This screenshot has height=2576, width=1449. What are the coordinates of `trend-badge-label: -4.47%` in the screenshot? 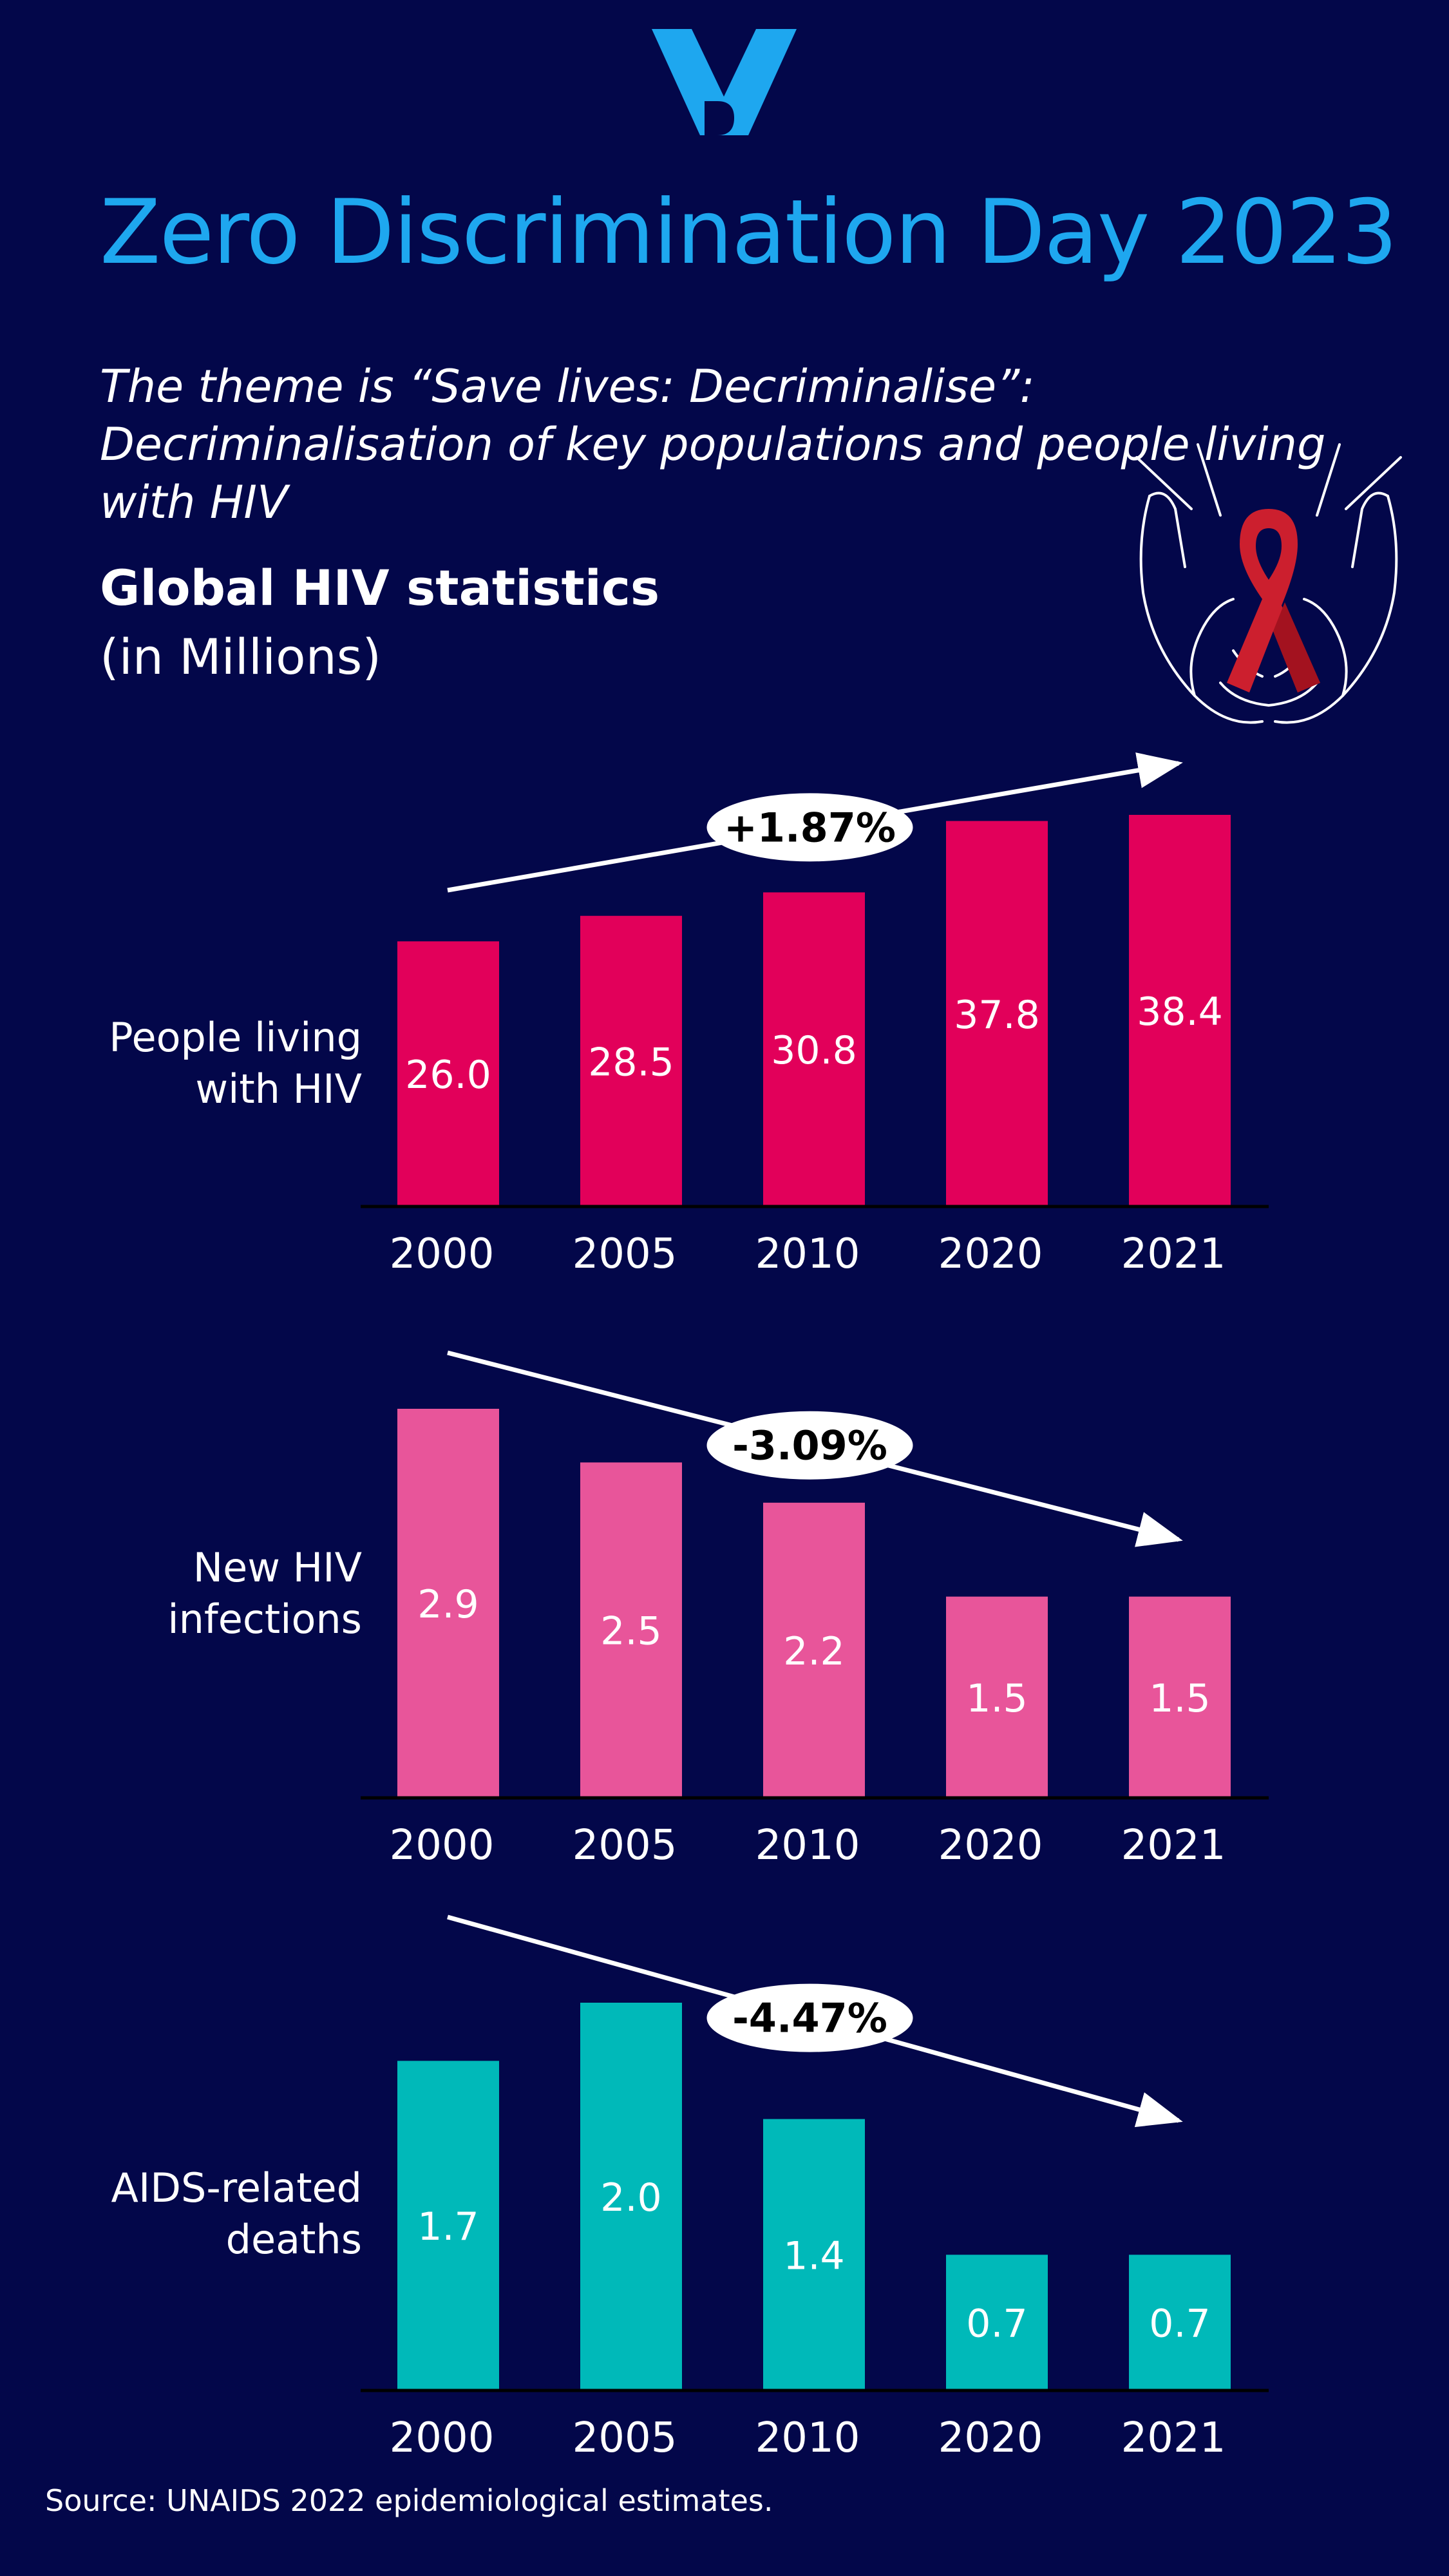 It's located at (810, 2018).